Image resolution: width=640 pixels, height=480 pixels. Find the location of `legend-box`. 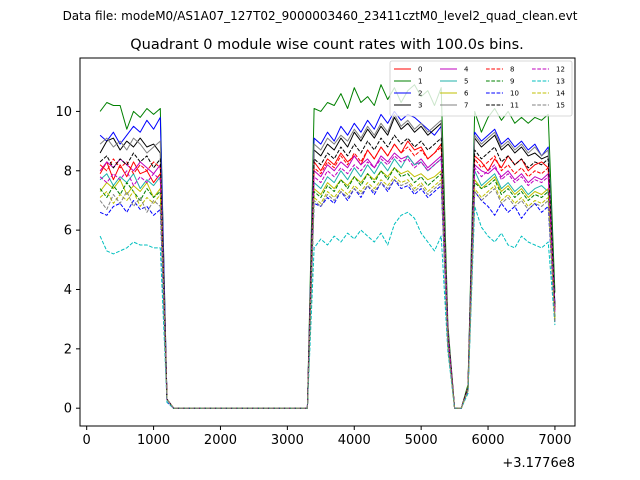

legend-box is located at coordinates (481, 88).